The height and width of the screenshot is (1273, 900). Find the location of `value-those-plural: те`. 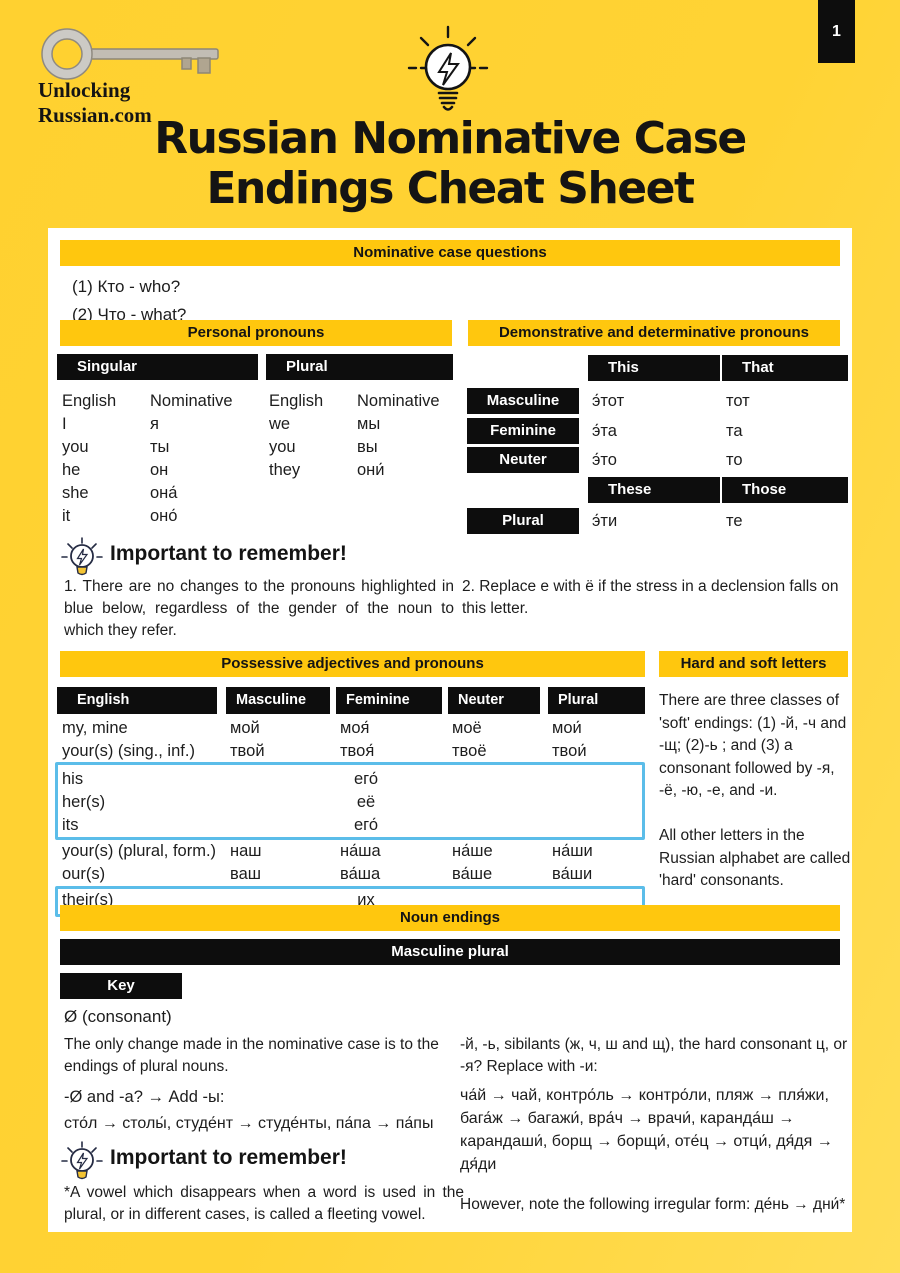

value-those-plural: те is located at coordinates (734, 521).